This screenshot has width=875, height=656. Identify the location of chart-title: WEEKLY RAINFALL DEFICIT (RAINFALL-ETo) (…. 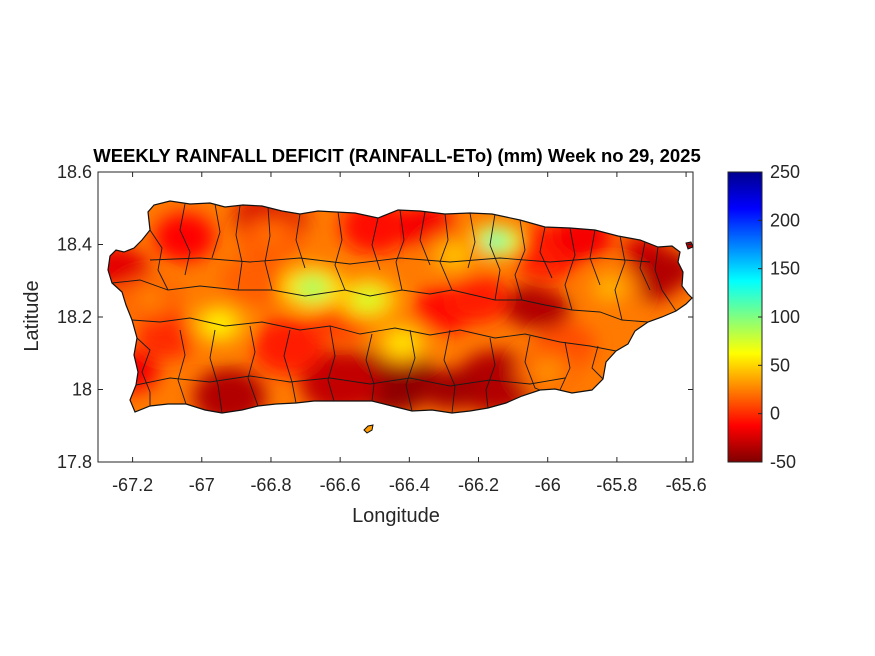
(397, 155).